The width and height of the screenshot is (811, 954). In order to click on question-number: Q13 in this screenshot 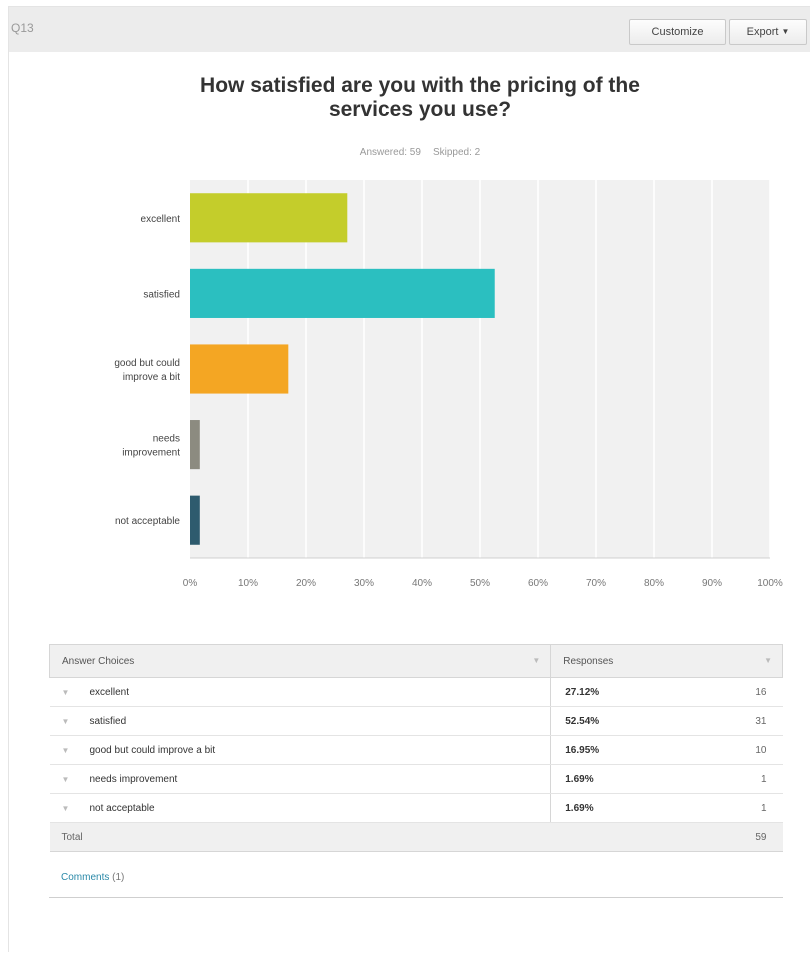, I will do `click(22, 28)`.